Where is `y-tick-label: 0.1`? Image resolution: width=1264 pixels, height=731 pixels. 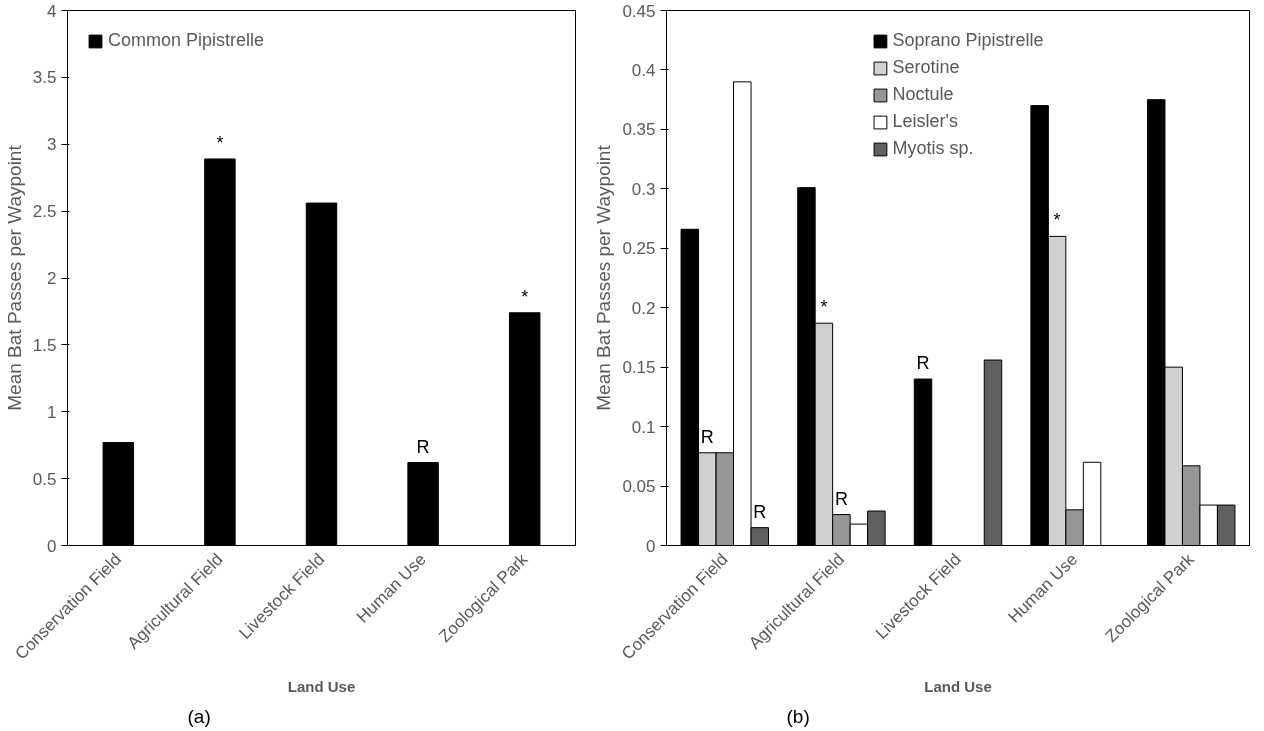
y-tick-label: 0.1 is located at coordinates (643, 427).